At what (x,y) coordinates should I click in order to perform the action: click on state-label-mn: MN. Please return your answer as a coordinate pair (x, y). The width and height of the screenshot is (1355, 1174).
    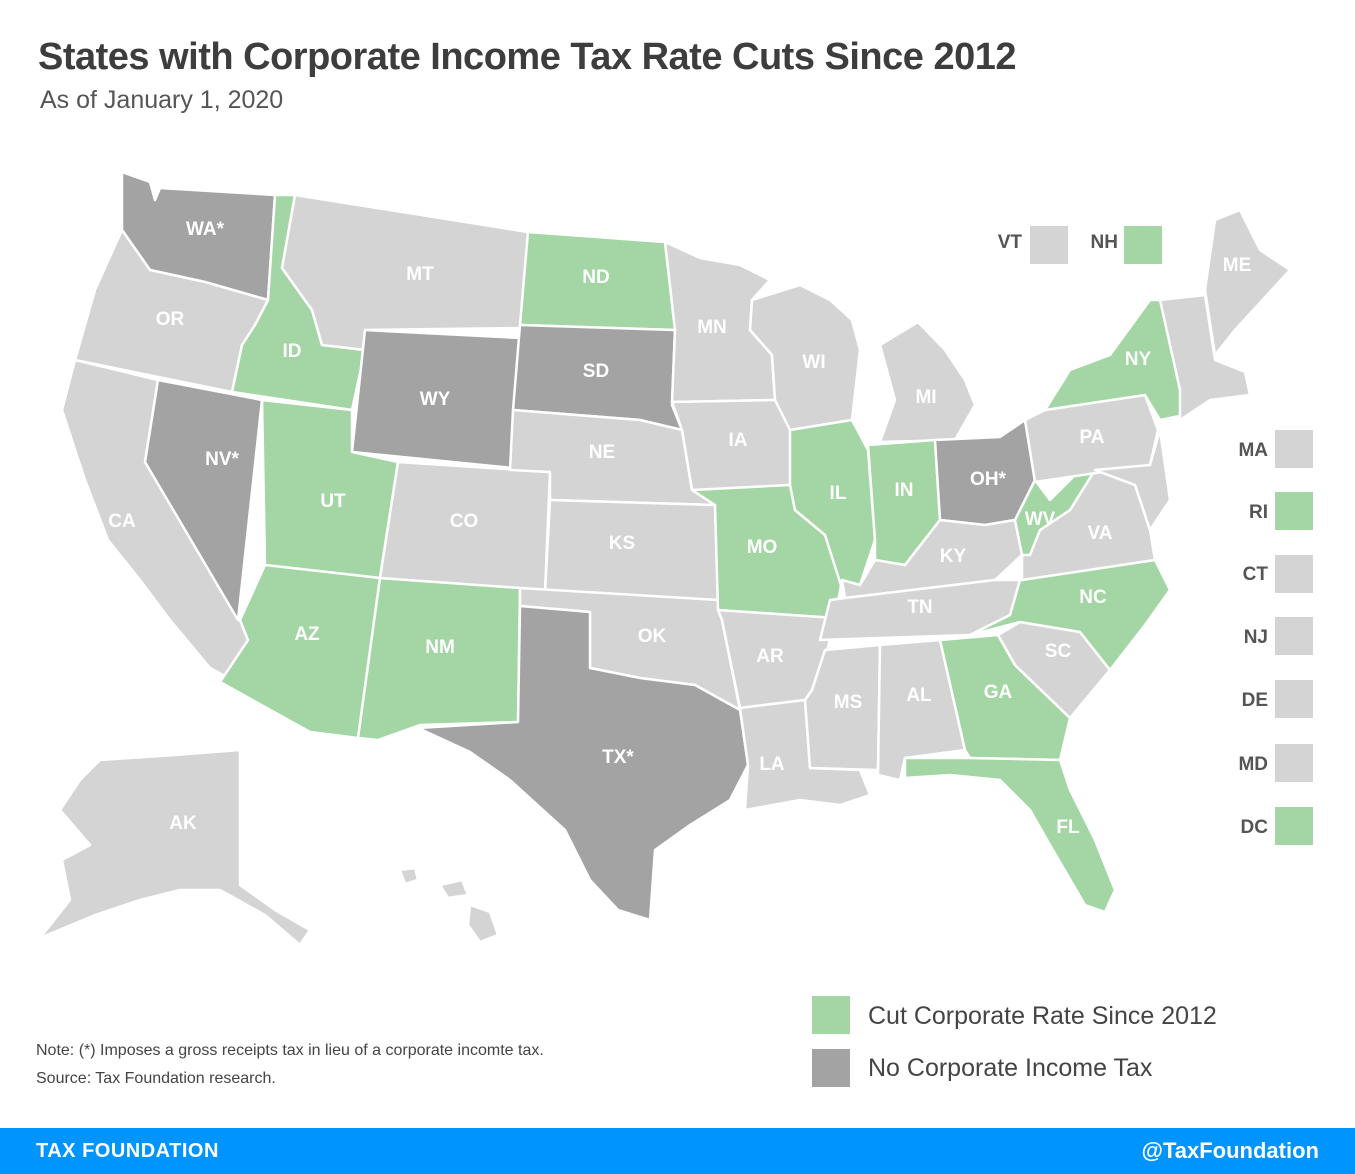
    Looking at the image, I should click on (712, 327).